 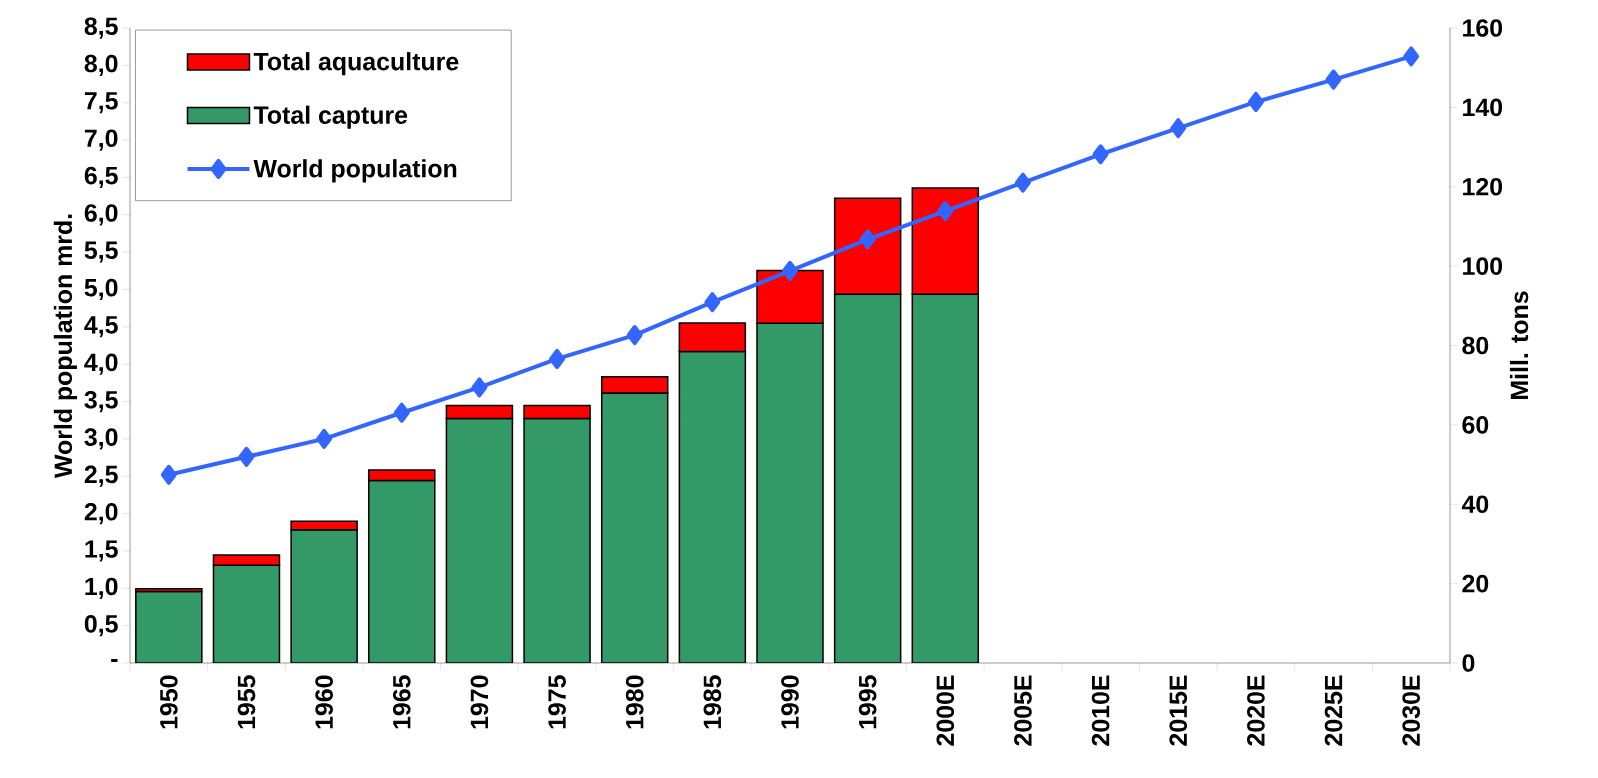 I want to click on y-tick-label: 3,0, so click(x=101, y=439).